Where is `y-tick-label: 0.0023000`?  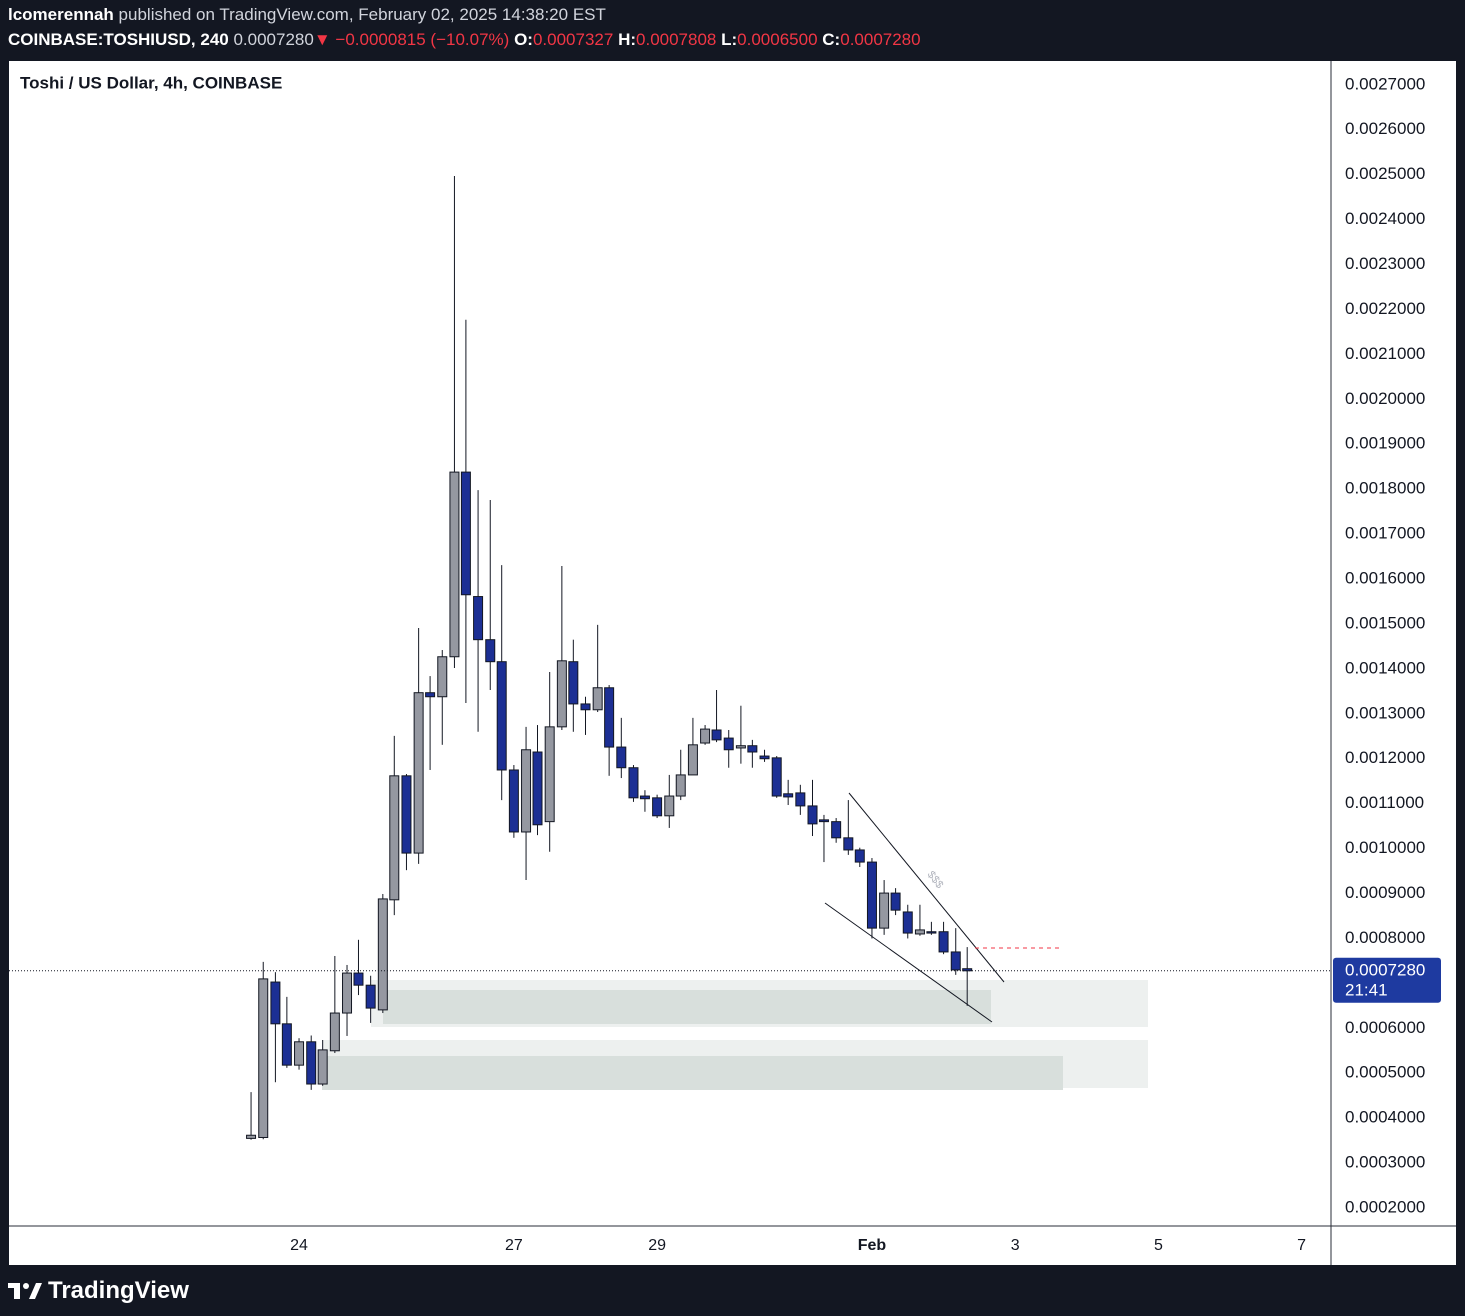 y-tick-label: 0.0023000 is located at coordinates (1385, 263).